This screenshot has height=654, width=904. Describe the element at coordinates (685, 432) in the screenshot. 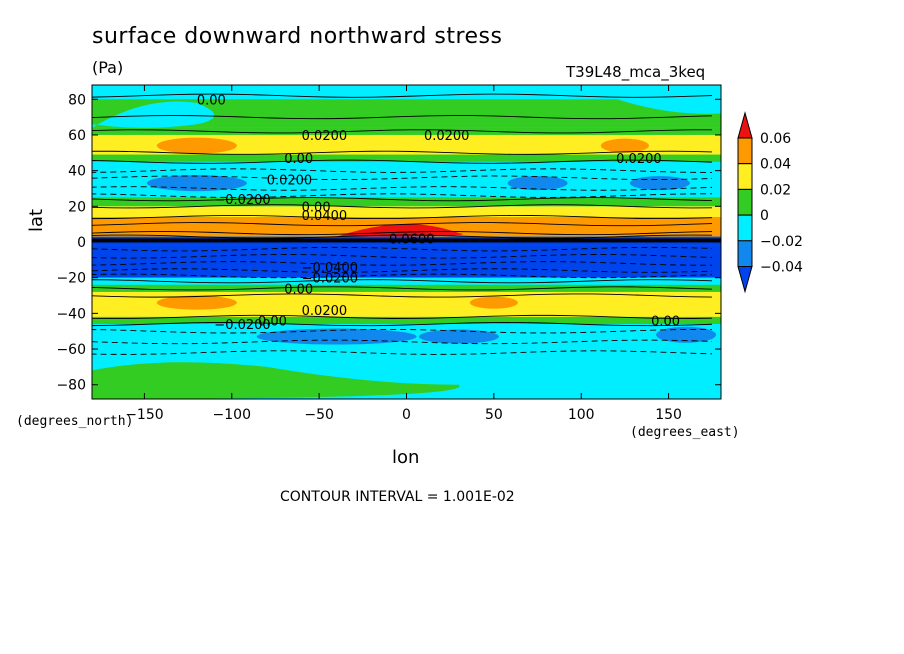

I see `x-unit-label: (degrees_east)` at that location.